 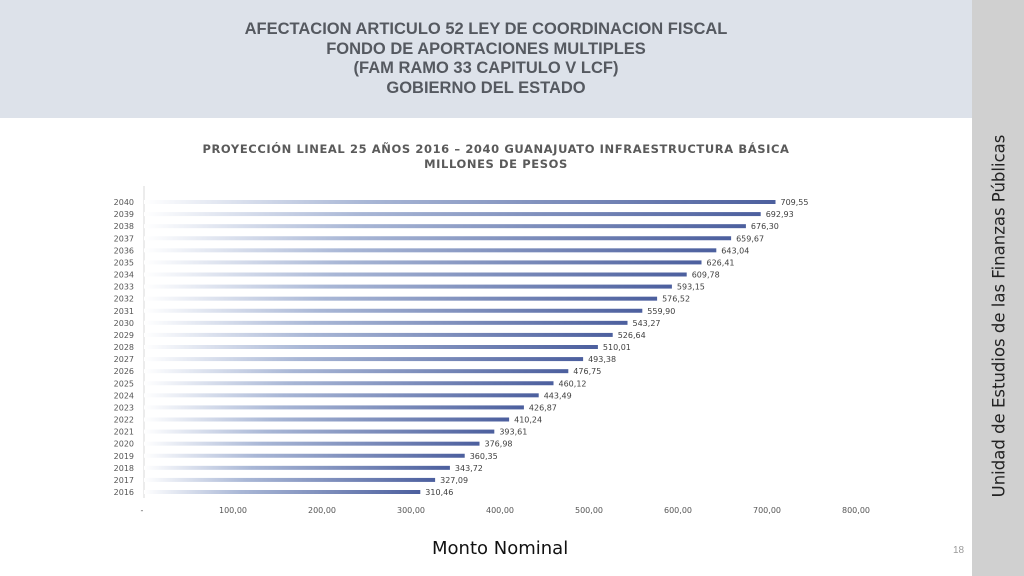 What do you see at coordinates (765, 226) in the screenshot?
I see `data-label-2038: 676,30` at bounding box center [765, 226].